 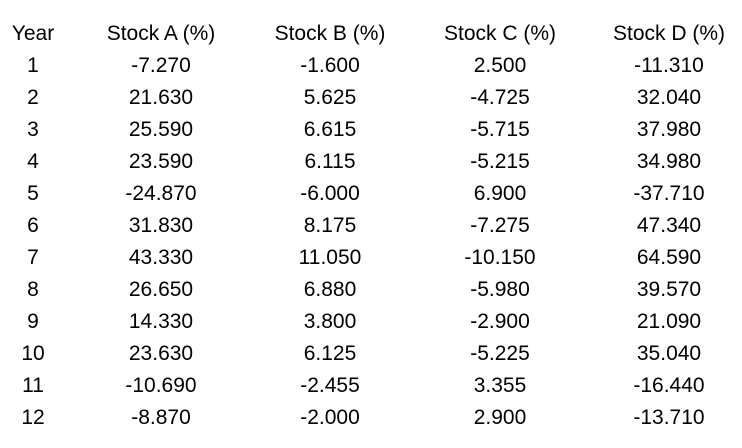 I want to click on stock-a-cell: 14.330, so click(x=161, y=321).